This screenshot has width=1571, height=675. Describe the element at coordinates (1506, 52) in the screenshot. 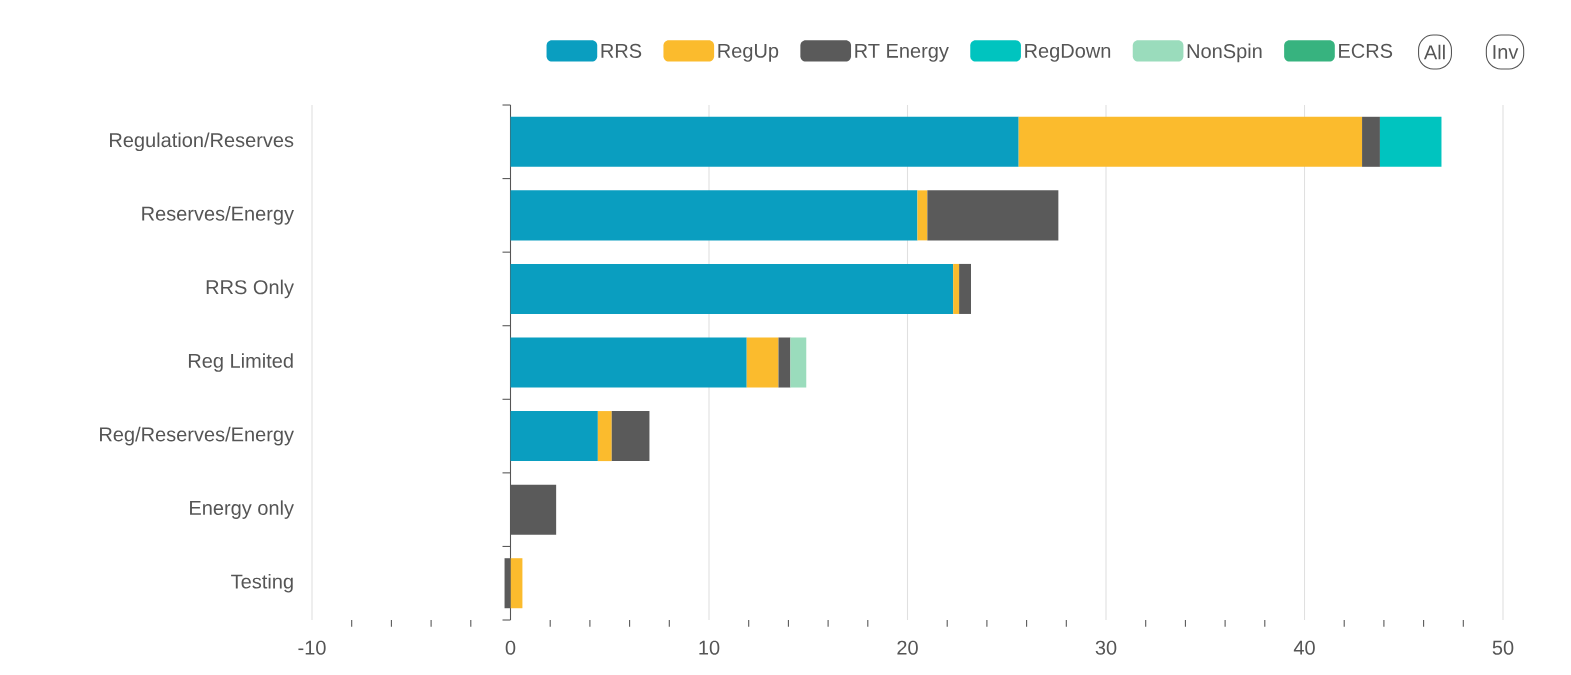

I see `text: Inv` at that location.